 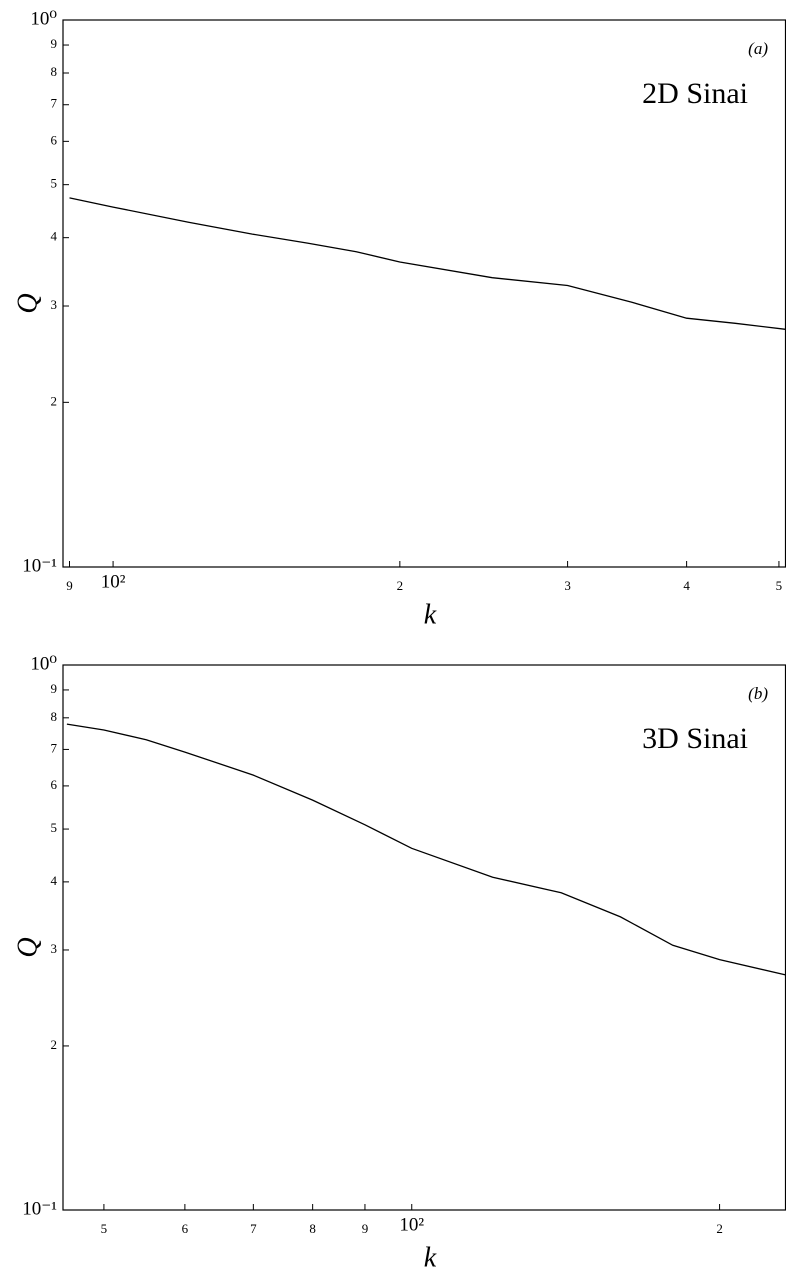 I want to click on panel-label: (b), so click(x=758, y=693).